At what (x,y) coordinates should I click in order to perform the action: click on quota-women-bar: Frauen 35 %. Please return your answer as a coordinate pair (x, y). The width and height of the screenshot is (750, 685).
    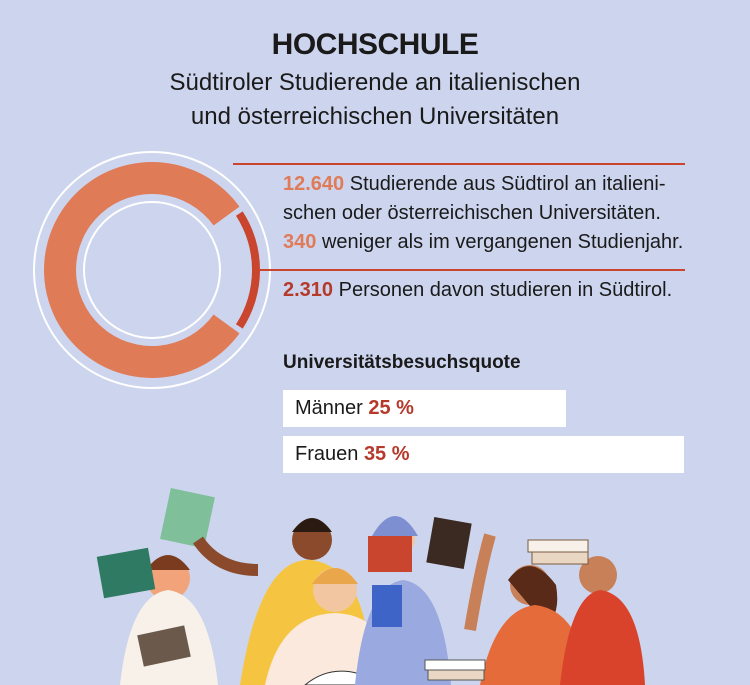
    Looking at the image, I should click on (483, 454).